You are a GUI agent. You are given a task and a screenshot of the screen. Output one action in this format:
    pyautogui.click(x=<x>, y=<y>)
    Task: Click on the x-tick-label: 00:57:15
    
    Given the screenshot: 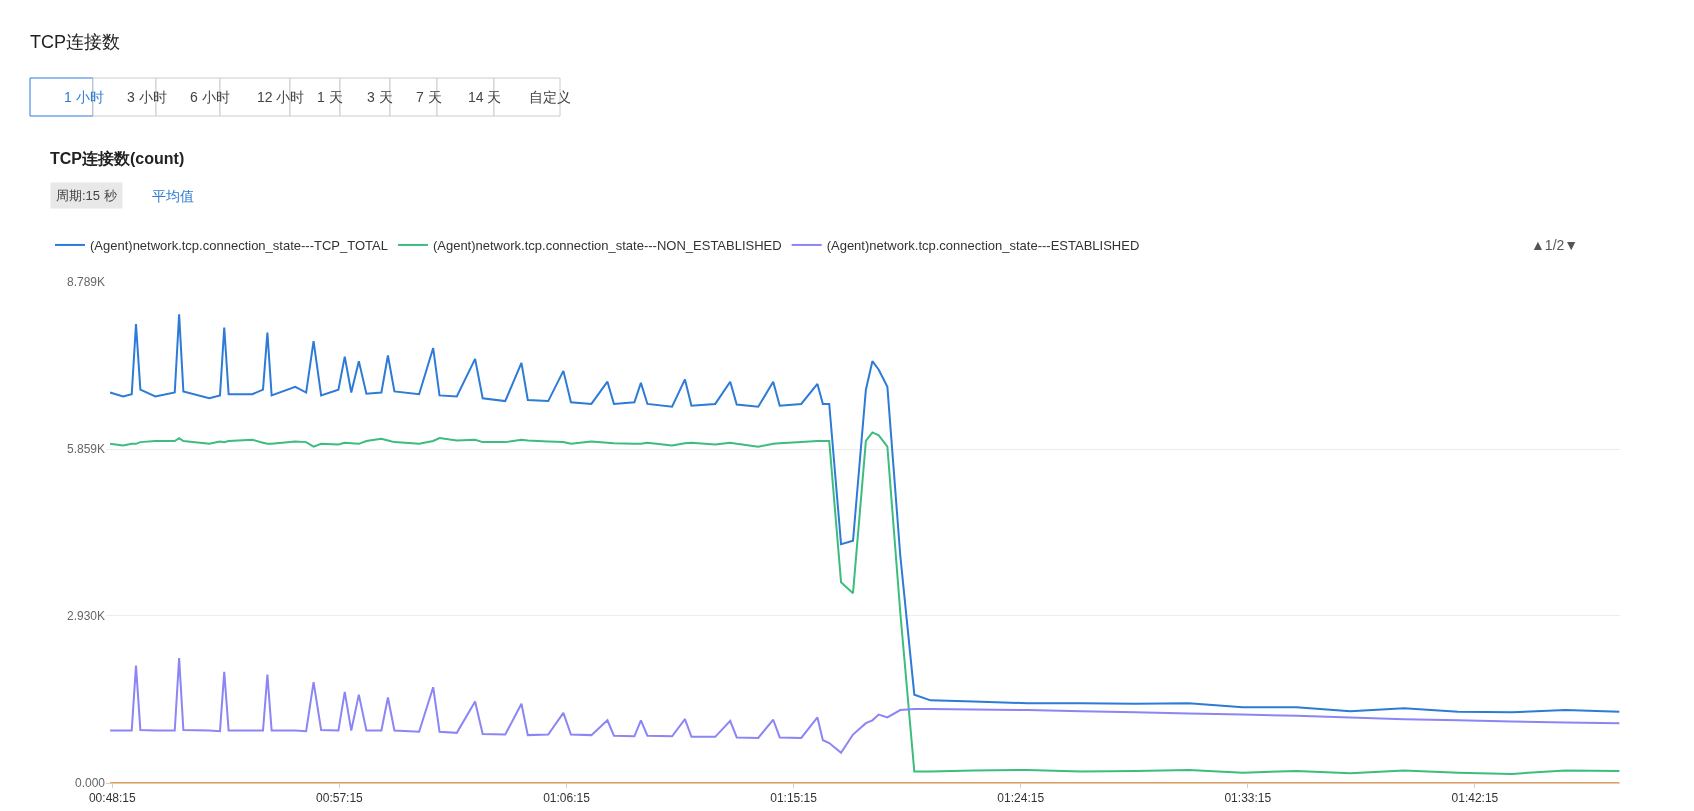 What is the action you would take?
    pyautogui.click(x=340, y=798)
    